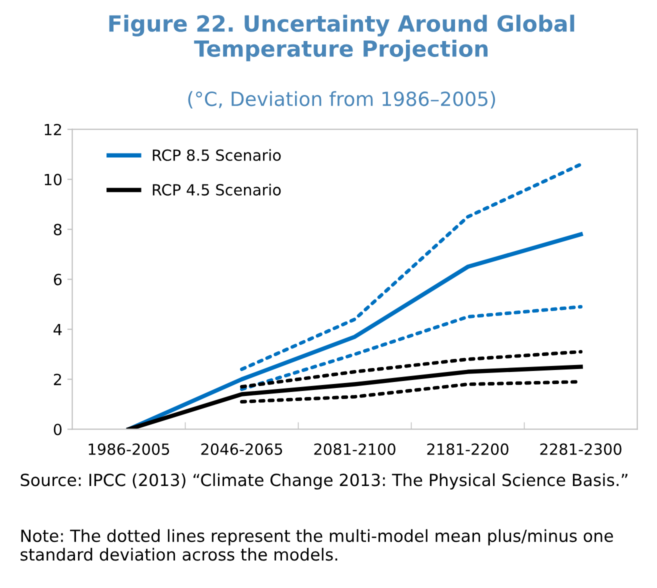 The image size is (657, 588). I want to click on x-tick-label: 1986-2005, so click(129, 449).